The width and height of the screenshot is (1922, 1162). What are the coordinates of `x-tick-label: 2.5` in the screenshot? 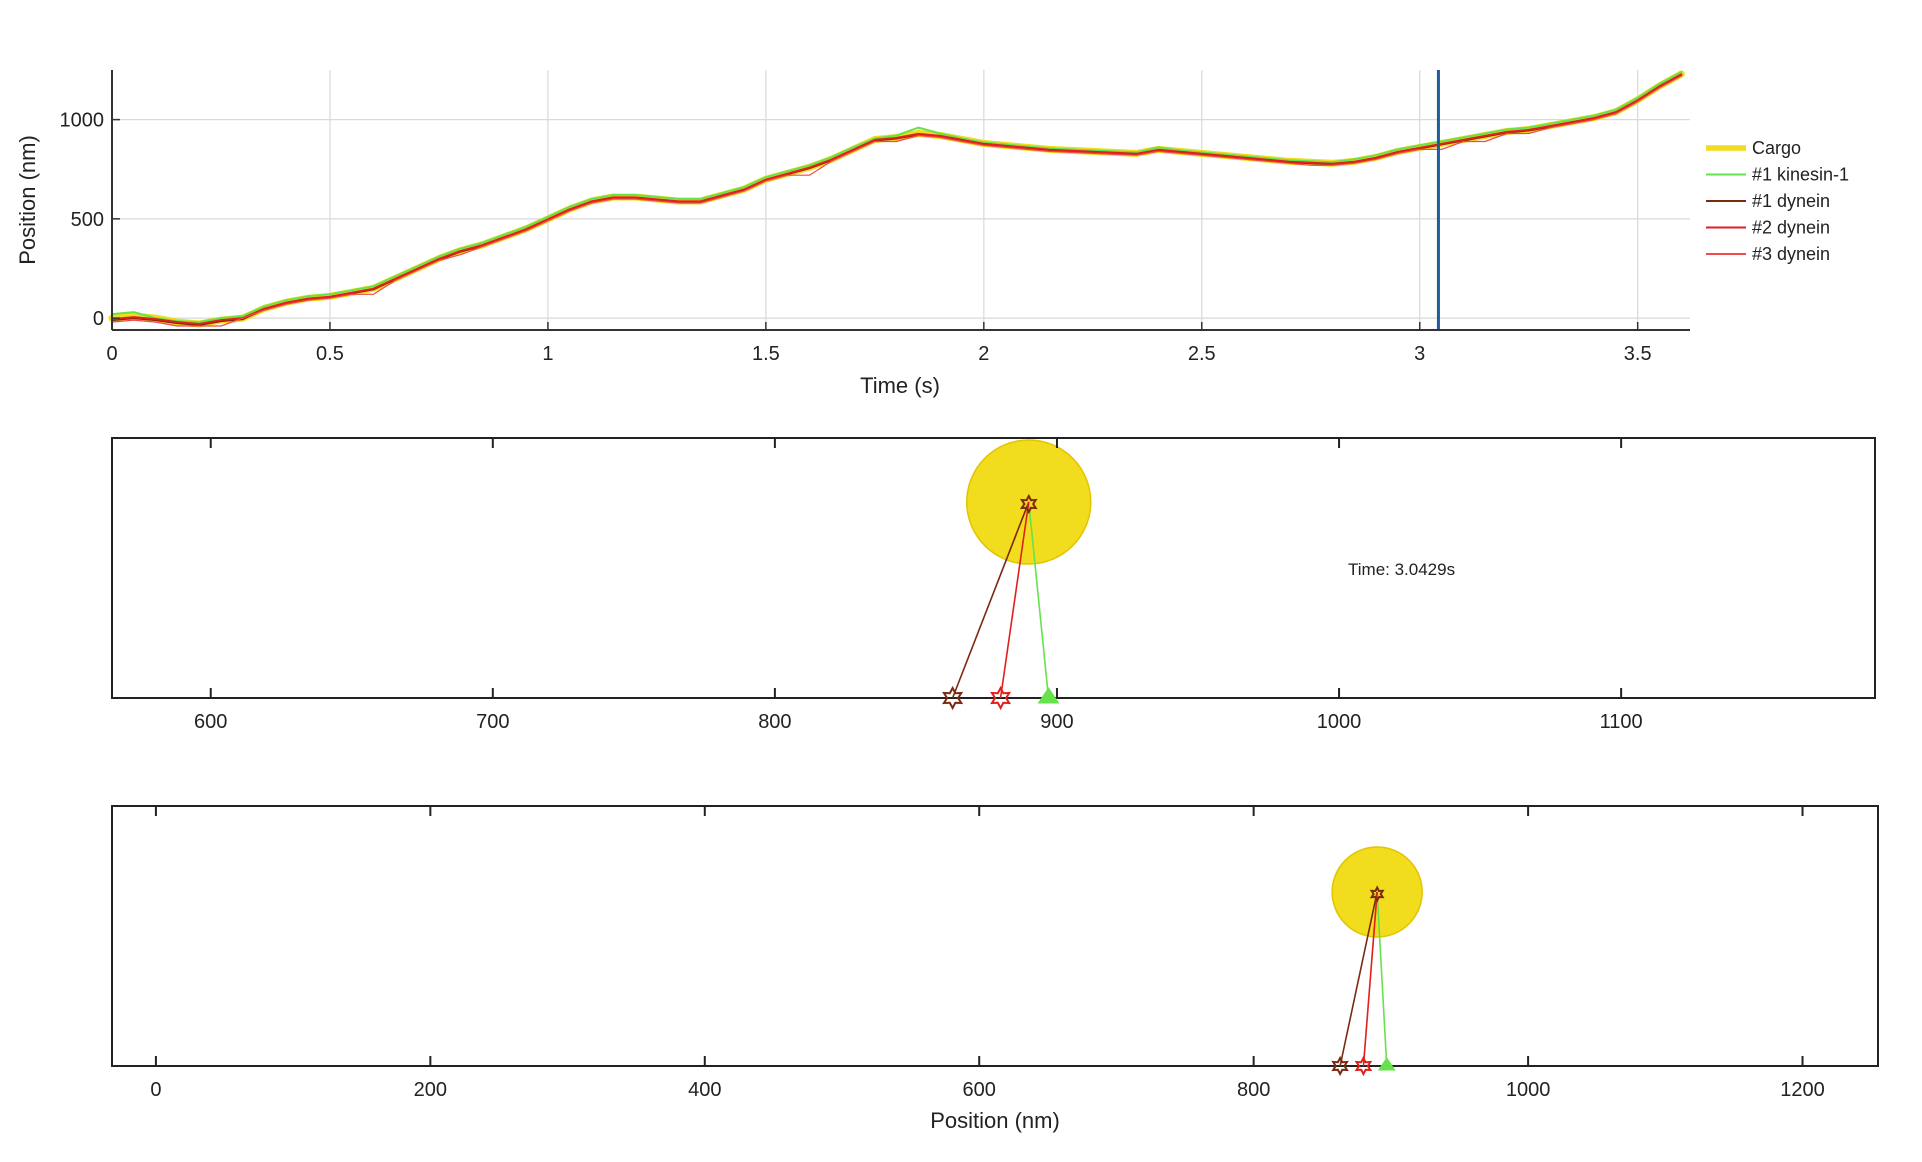 It's located at (1202, 354).